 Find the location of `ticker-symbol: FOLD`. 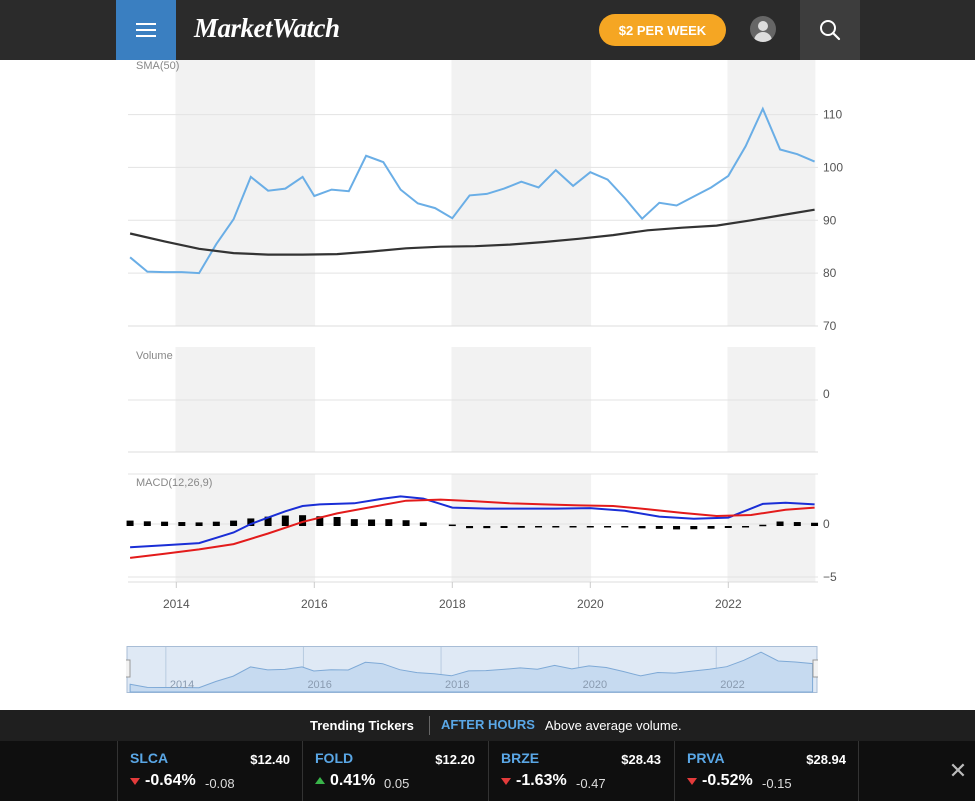

ticker-symbol: FOLD is located at coordinates (334, 758).